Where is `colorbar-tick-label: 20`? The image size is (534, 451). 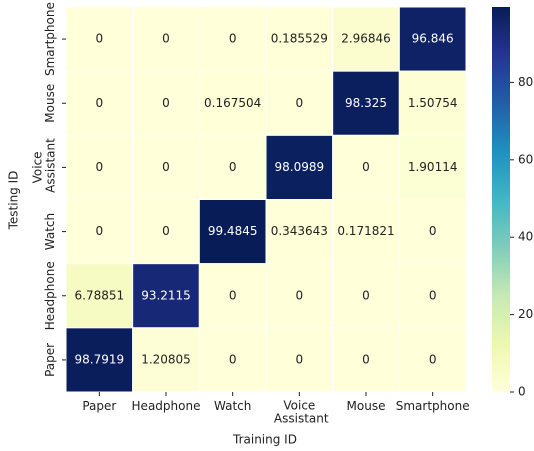
colorbar-tick-label: 20 is located at coordinates (525, 314).